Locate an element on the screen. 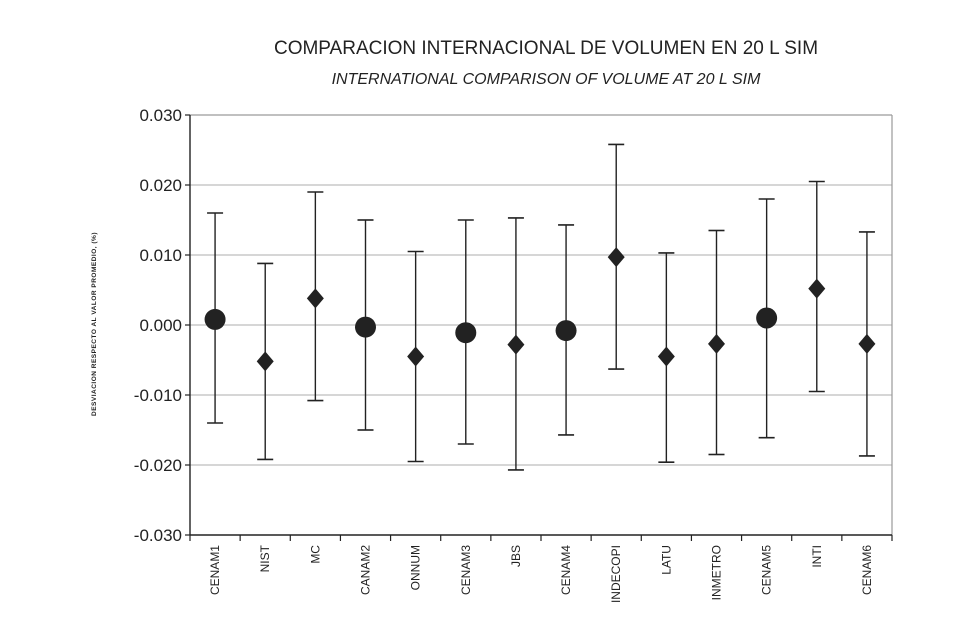  data-points is located at coordinates (540, 309).